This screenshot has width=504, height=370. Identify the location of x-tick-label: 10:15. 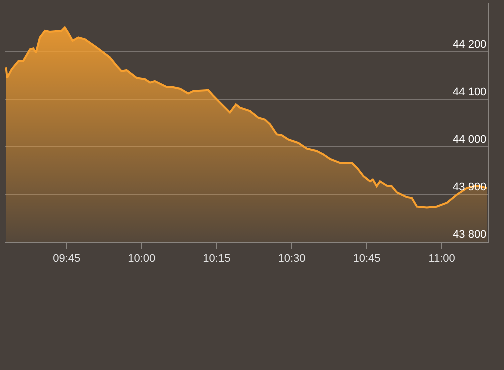
(217, 259).